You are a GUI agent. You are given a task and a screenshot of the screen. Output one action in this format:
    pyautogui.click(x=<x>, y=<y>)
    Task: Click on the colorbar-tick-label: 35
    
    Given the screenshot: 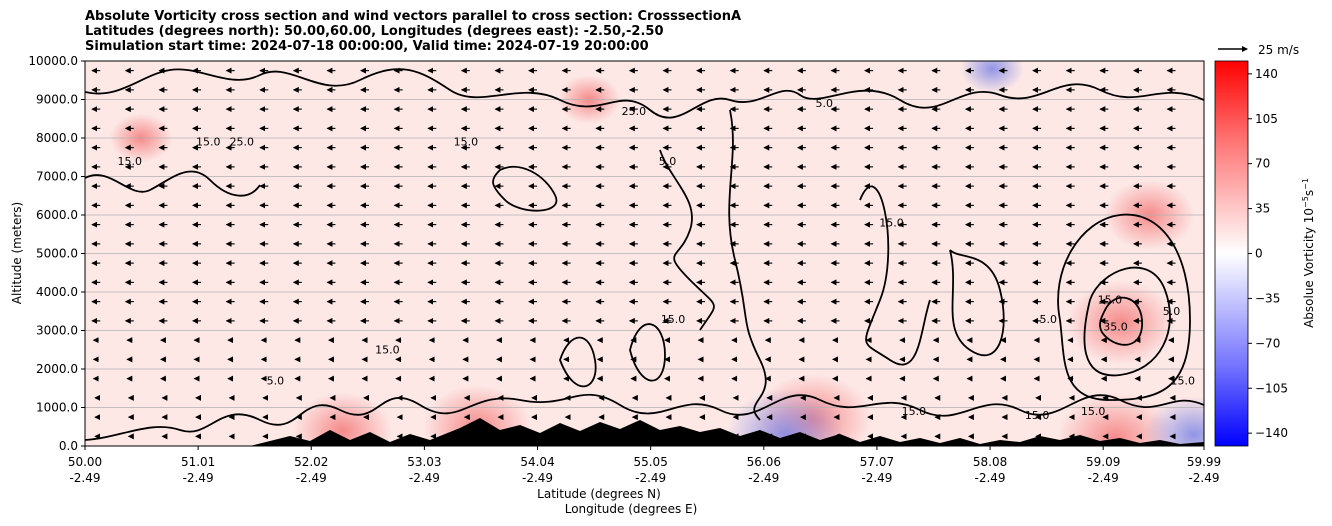 What is the action you would take?
    pyautogui.click(x=1262, y=209)
    